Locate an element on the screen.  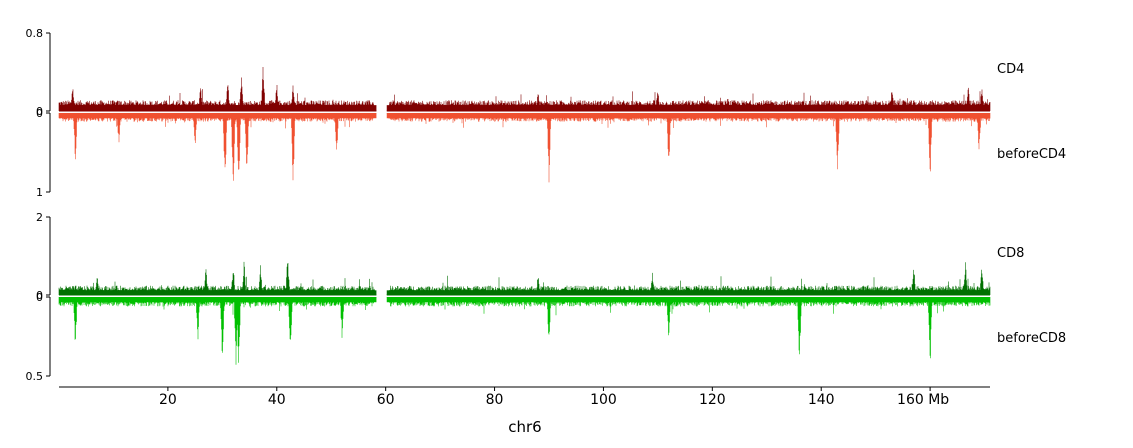
track-label-CD4: CD4 is located at coordinates (1010, 69).